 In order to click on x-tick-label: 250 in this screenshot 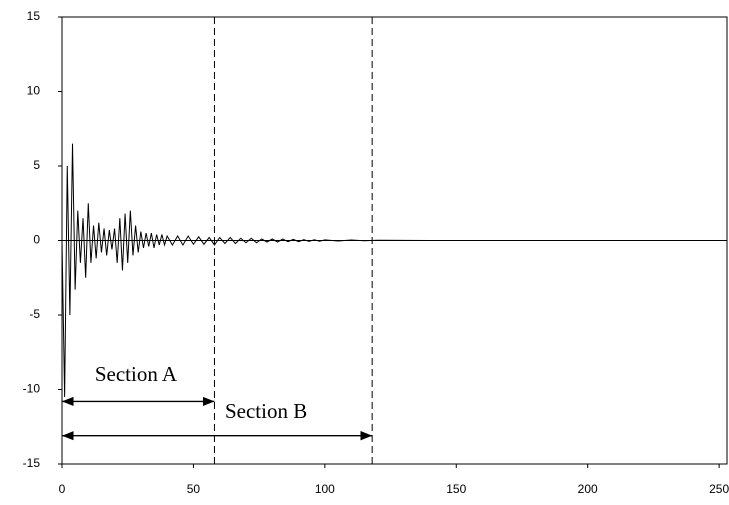, I will do `click(719, 489)`.